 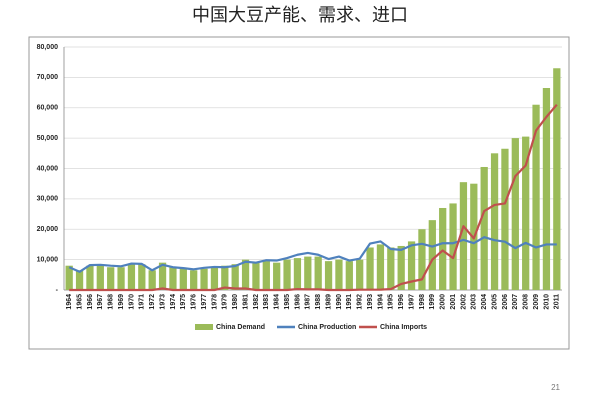 What do you see at coordinates (79, 302) in the screenshot?
I see `x-tick-label: 1965` at bounding box center [79, 302].